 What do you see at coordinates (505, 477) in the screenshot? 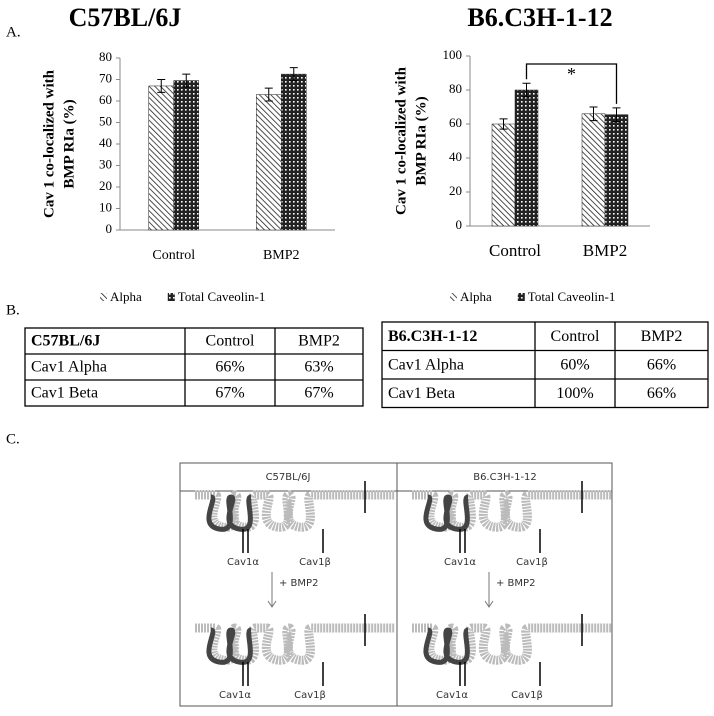
I see `panel-title: B6.C3H-1-12` at bounding box center [505, 477].